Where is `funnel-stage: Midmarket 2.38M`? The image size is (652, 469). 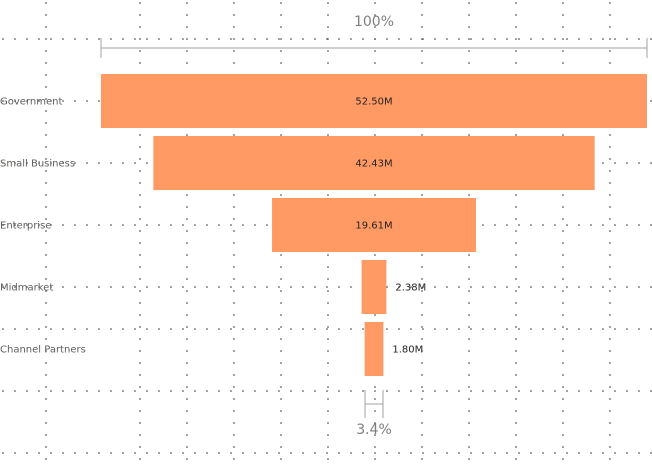 funnel-stage: Midmarket 2.38M is located at coordinates (213, 287).